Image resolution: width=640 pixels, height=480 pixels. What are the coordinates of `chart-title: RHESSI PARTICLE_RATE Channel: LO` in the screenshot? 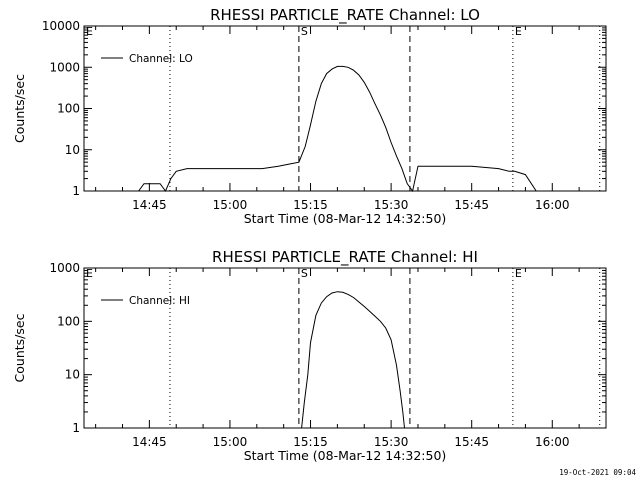 It's located at (345, 15).